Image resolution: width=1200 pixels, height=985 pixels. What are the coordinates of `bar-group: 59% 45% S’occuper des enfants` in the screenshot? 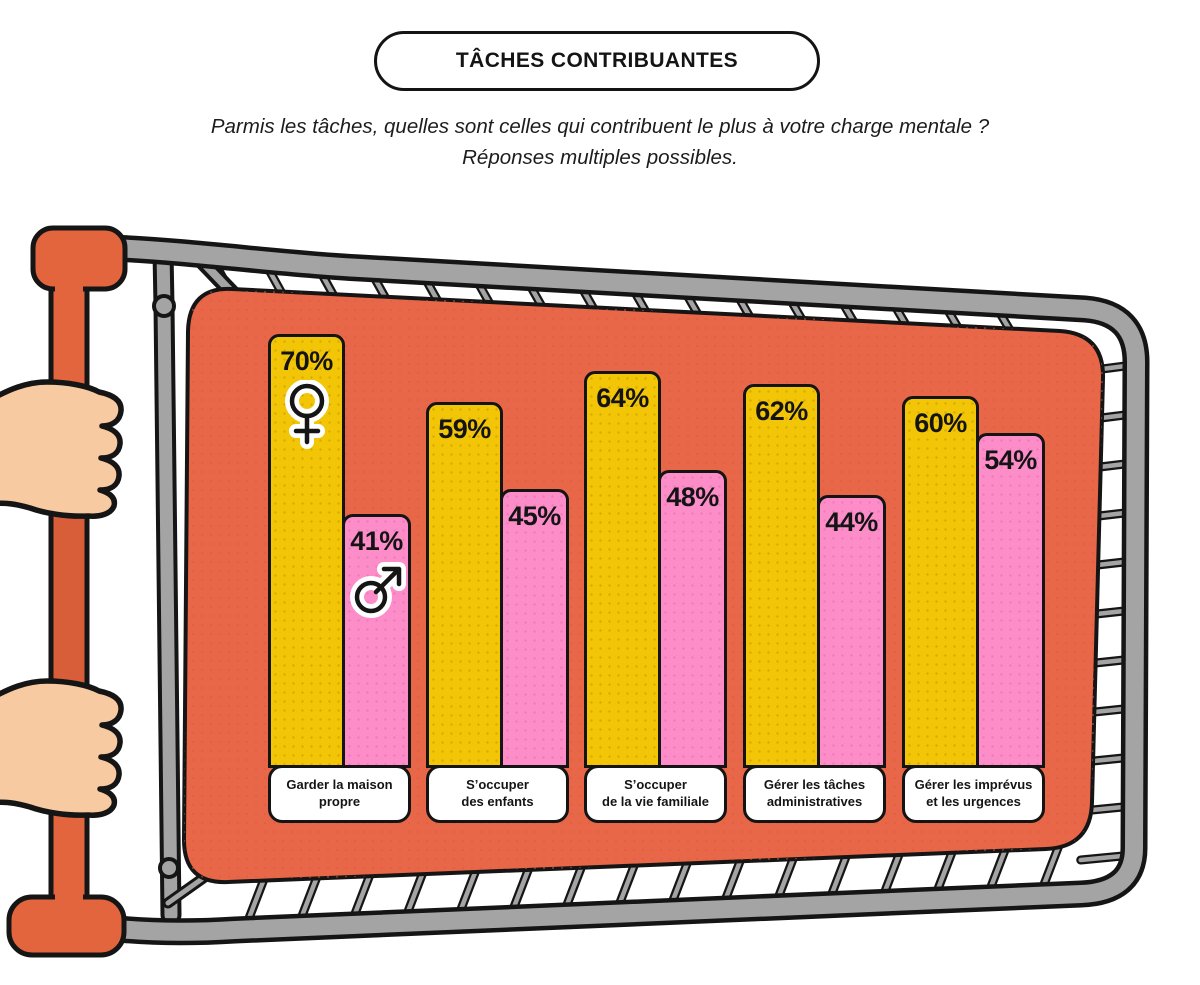 It's located at (497, 492).